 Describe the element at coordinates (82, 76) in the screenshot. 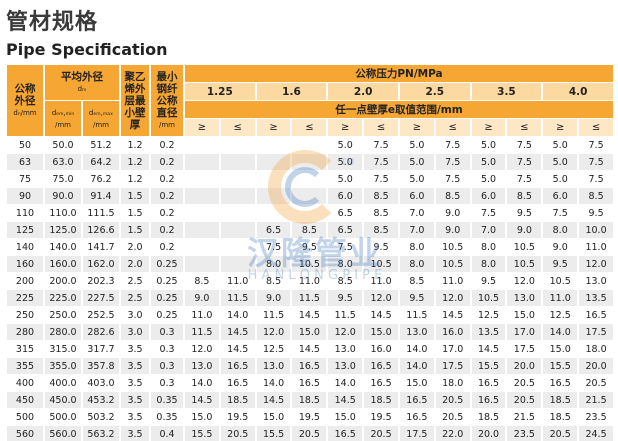

I see `header-text: 平均外径` at that location.